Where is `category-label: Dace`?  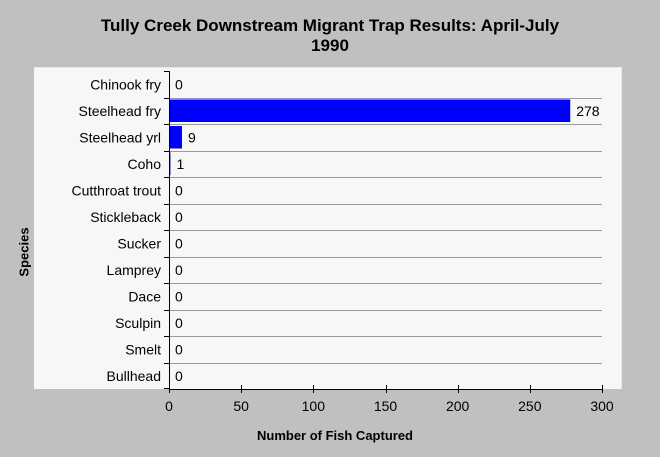
category-label: Dace is located at coordinates (144, 296).